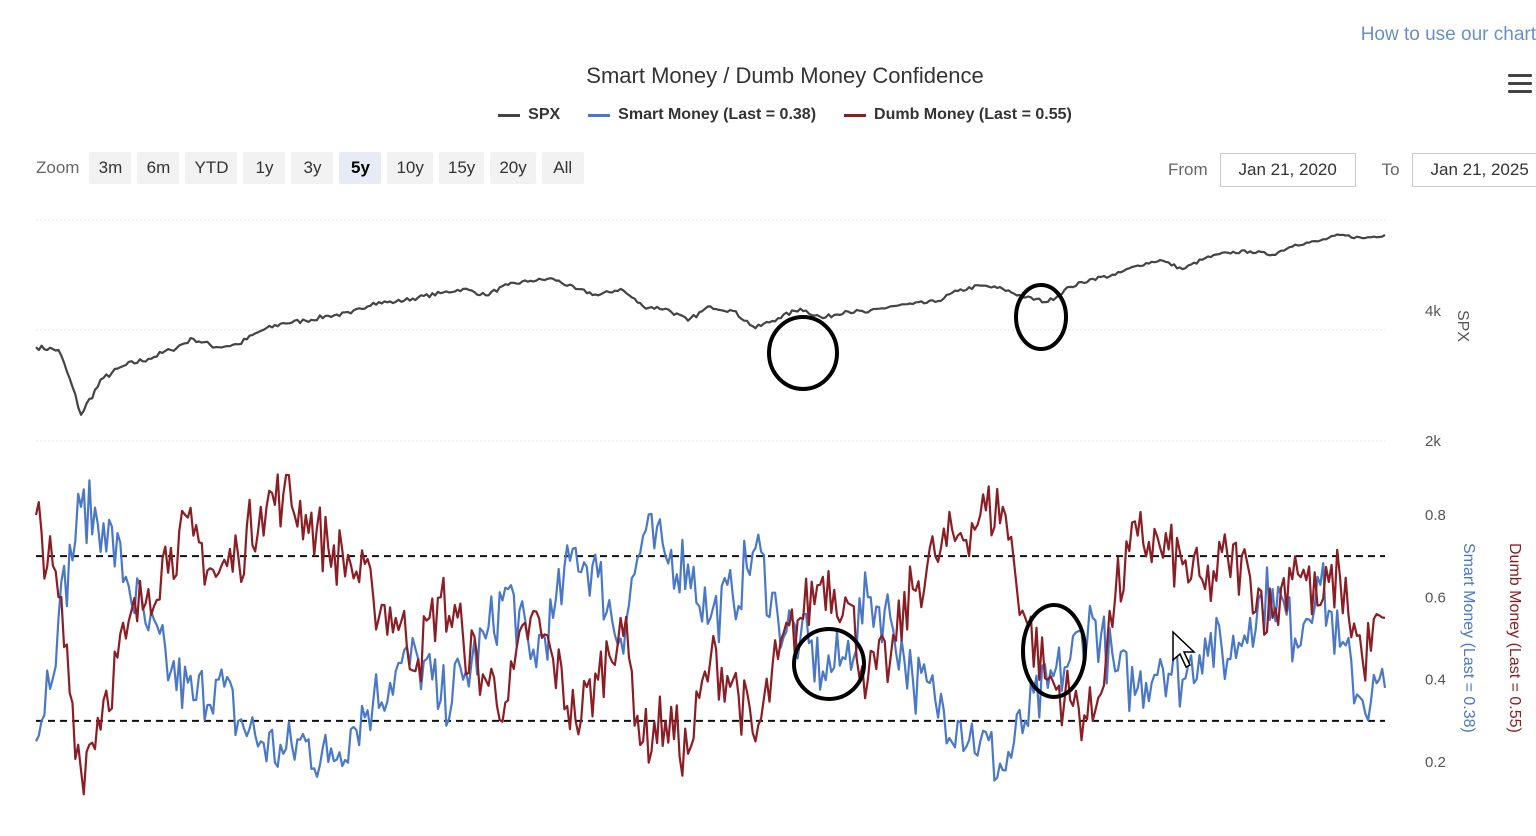  I want to click on confidence-tick-label: 0.6, so click(1435, 597).